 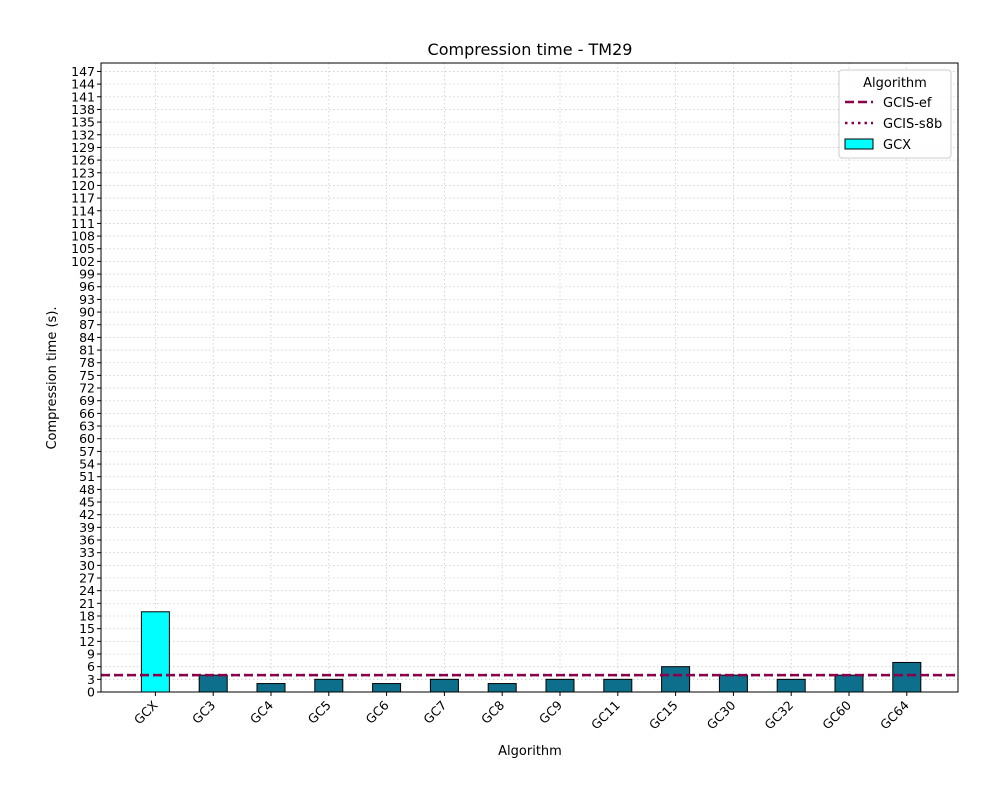 I want to click on y-tick-label: 75, so click(x=87, y=375).